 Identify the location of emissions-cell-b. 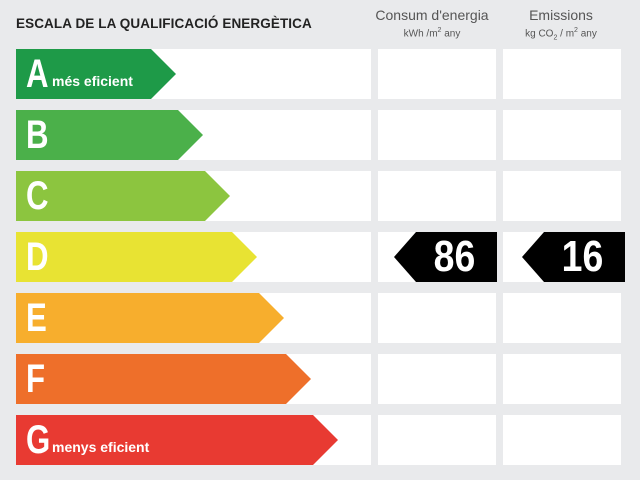
(562, 135).